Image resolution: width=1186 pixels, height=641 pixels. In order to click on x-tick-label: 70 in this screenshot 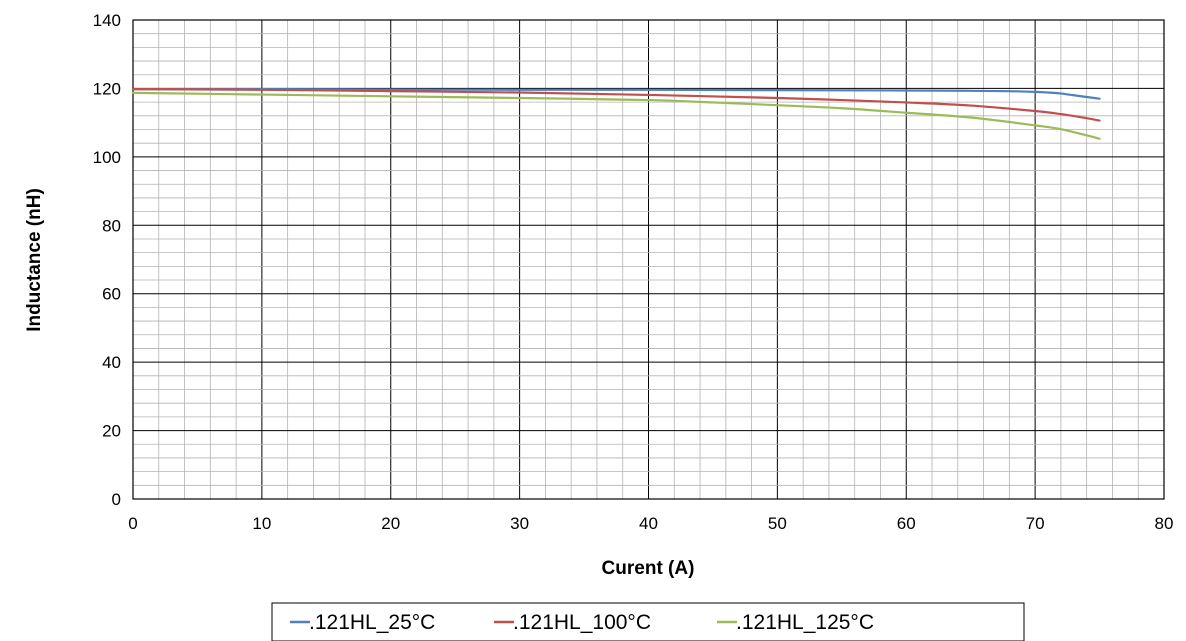, I will do `click(1035, 523)`.